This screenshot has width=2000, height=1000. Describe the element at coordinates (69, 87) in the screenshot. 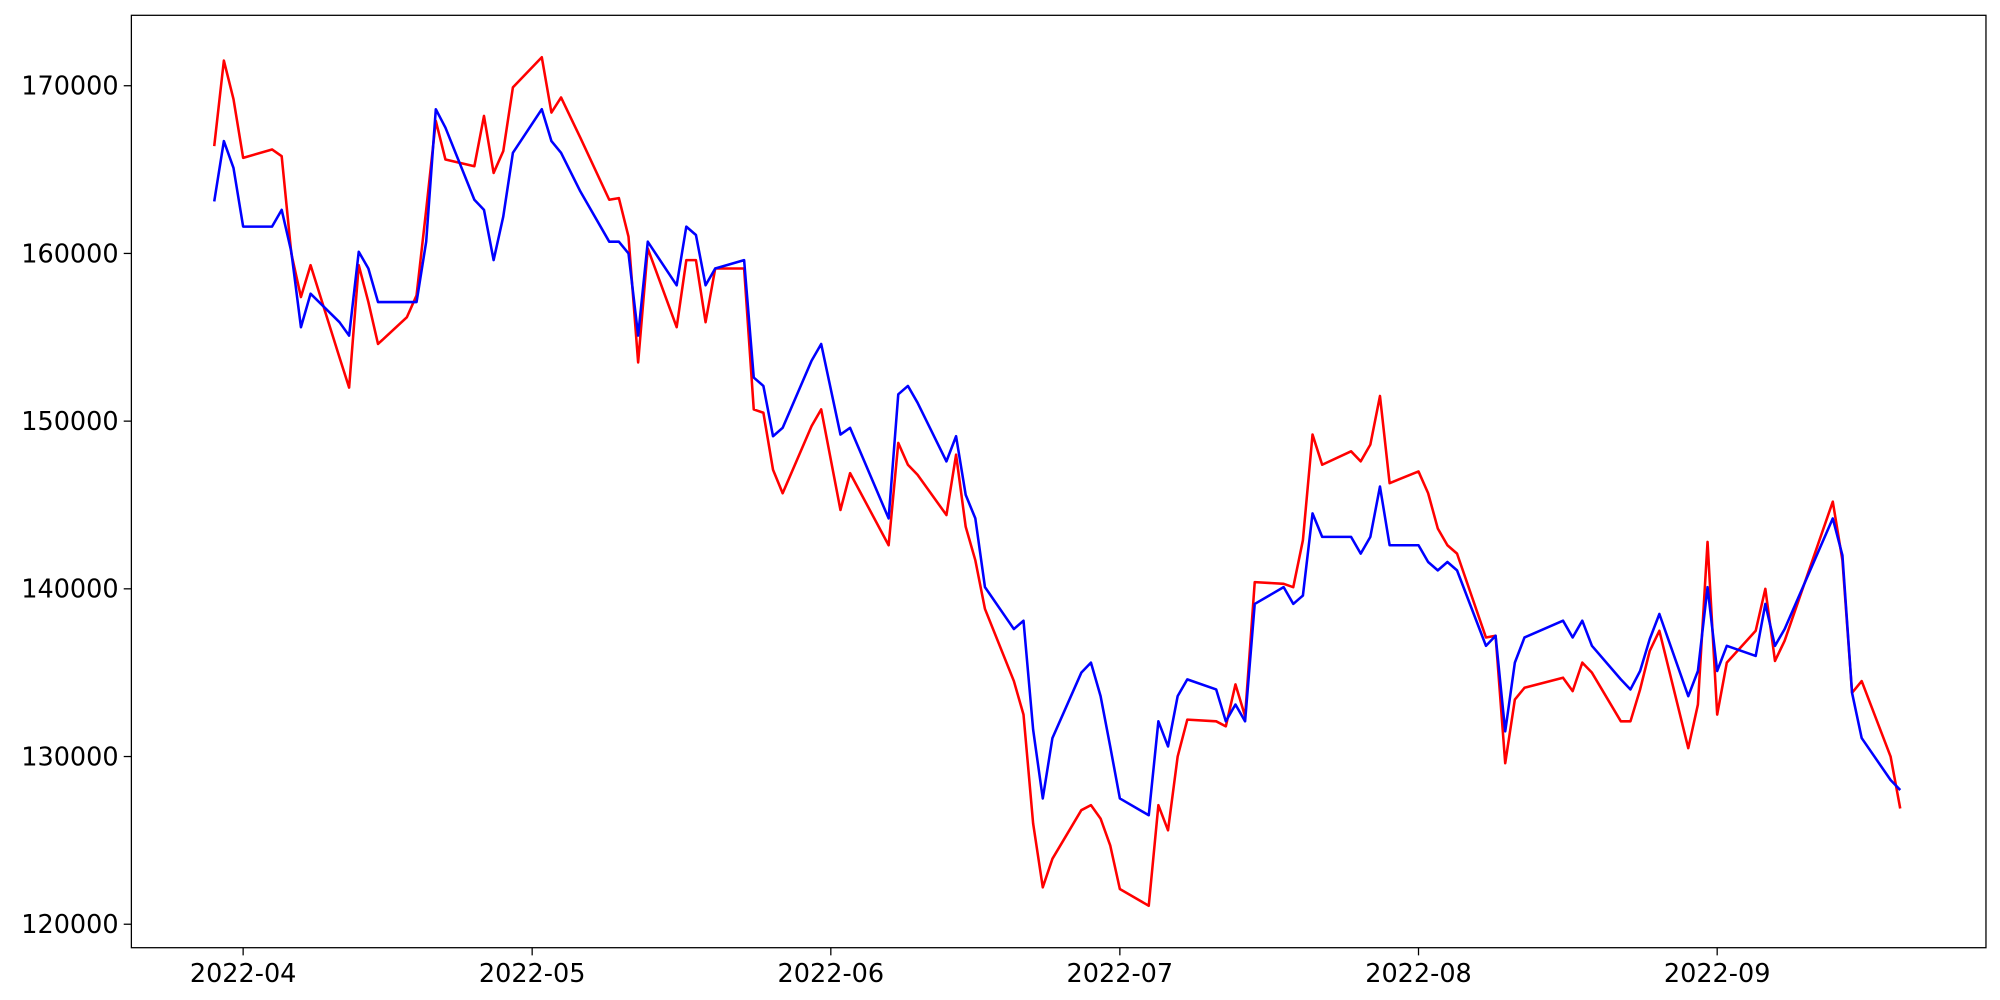

I see `y-tick-label: 170000` at that location.